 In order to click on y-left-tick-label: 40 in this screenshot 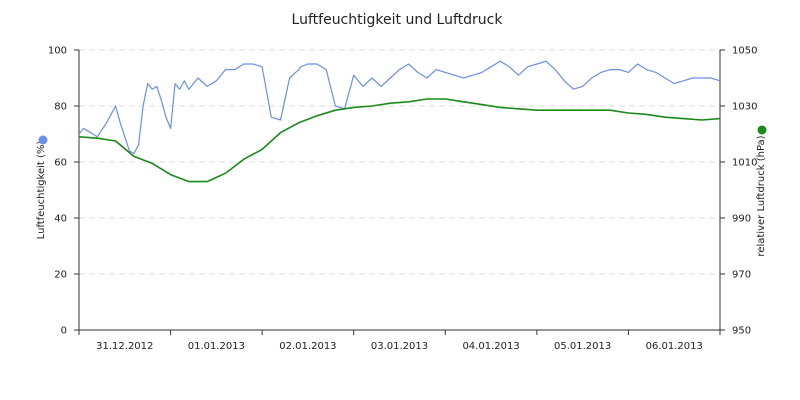, I will do `click(60, 219)`.